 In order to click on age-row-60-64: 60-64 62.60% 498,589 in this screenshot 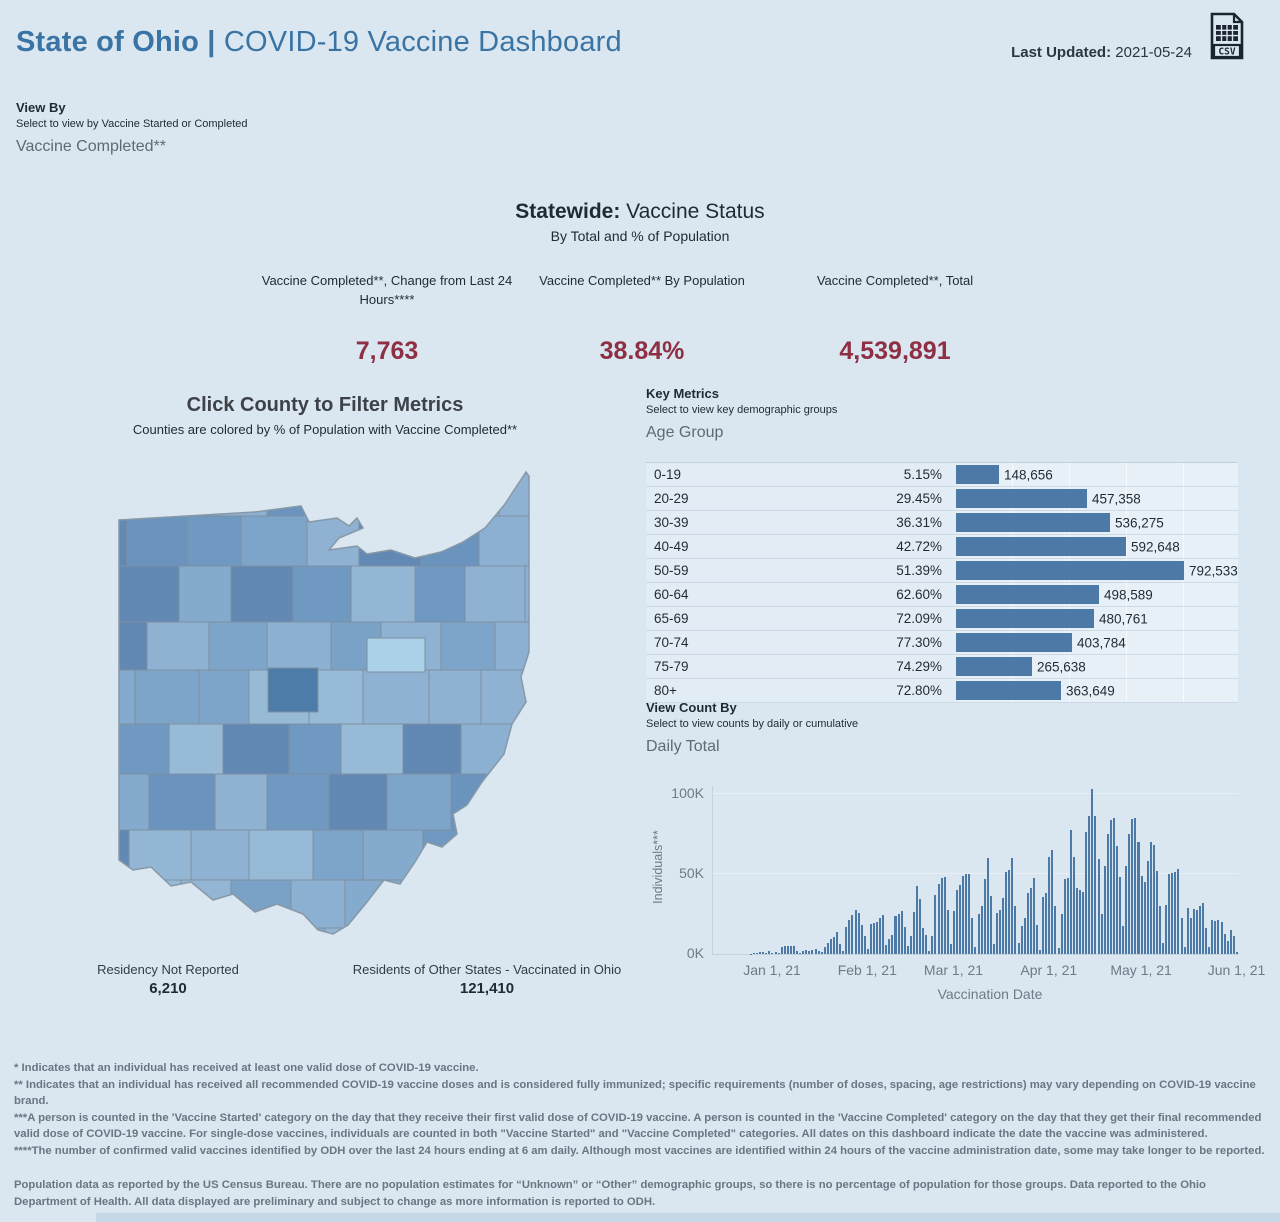, I will do `click(942, 595)`.